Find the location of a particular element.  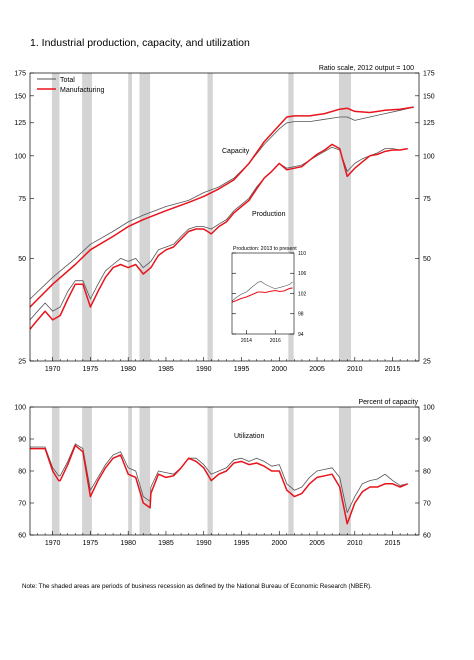

y-tick-label-right: 70 is located at coordinates (427, 503).